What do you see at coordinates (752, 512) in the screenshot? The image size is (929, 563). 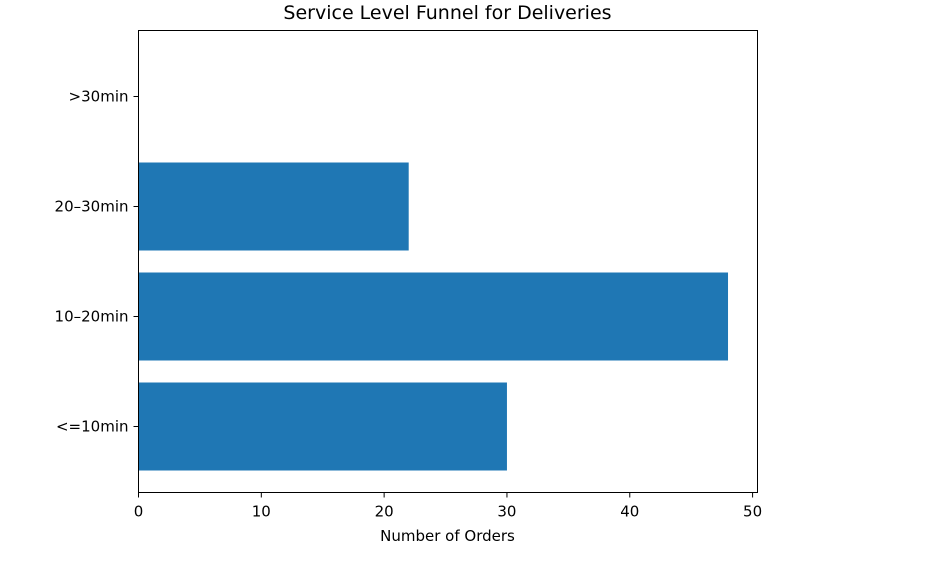 I see `x-tick-label: 50` at bounding box center [752, 512].